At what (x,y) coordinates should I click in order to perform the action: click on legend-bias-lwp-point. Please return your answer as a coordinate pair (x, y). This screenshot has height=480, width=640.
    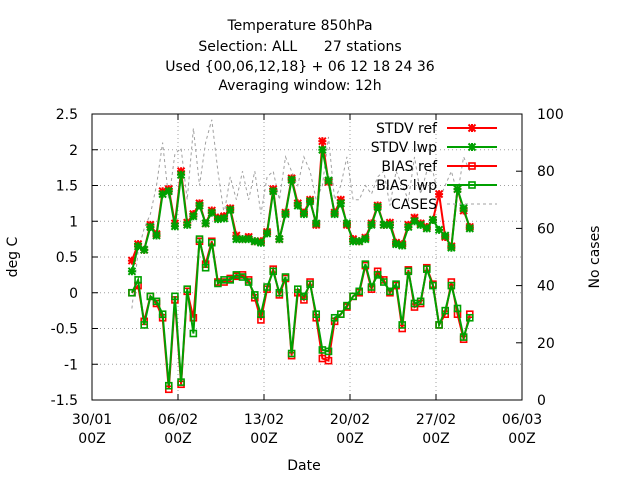
    Looking at the image, I should click on (472, 185).